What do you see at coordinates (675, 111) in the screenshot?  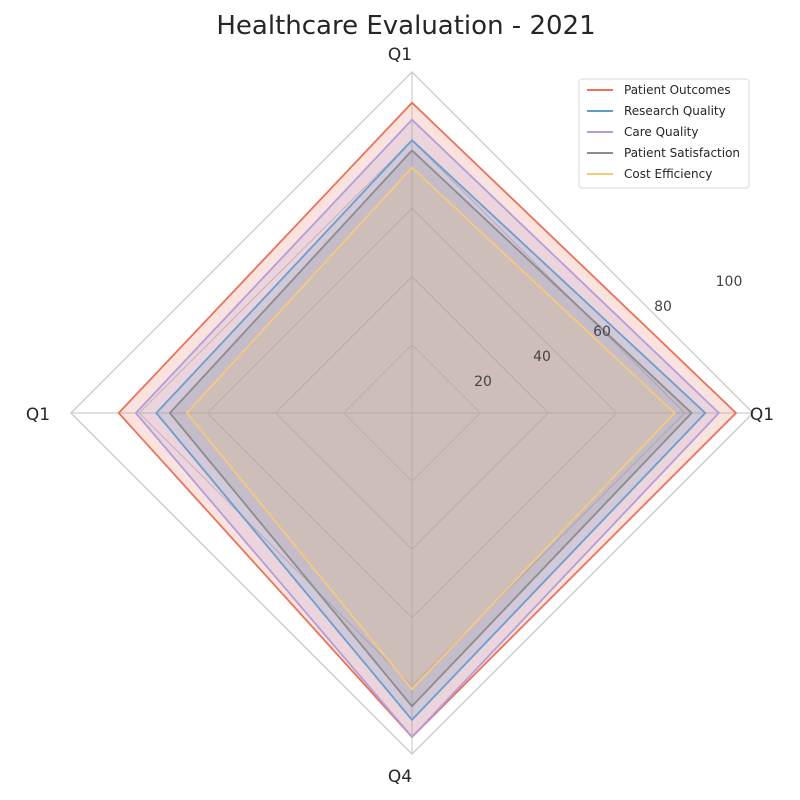 I see `legend-label: Research Quality` at bounding box center [675, 111].